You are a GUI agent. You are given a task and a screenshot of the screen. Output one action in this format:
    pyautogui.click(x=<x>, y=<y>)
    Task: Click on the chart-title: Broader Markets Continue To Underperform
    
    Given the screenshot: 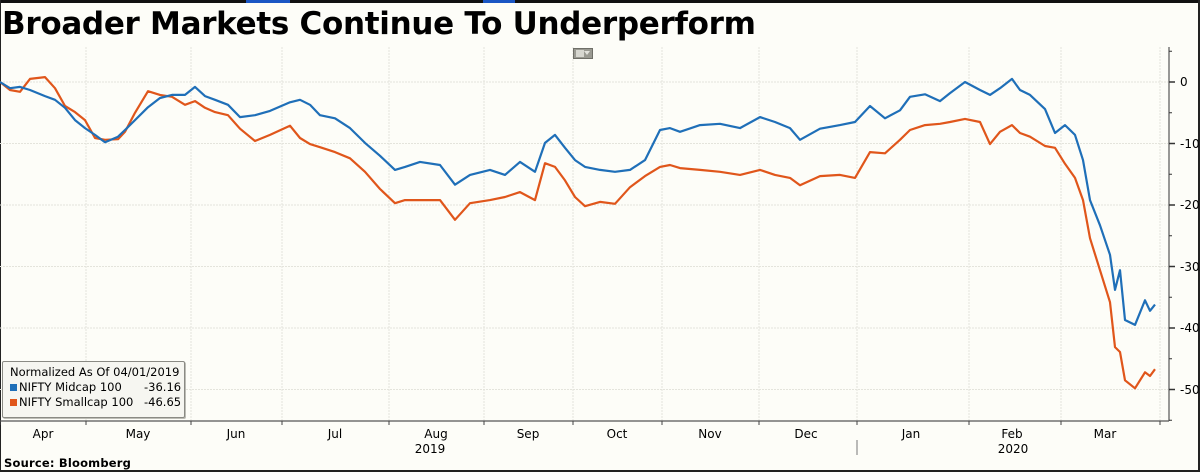 What is the action you would take?
    pyautogui.click(x=379, y=24)
    